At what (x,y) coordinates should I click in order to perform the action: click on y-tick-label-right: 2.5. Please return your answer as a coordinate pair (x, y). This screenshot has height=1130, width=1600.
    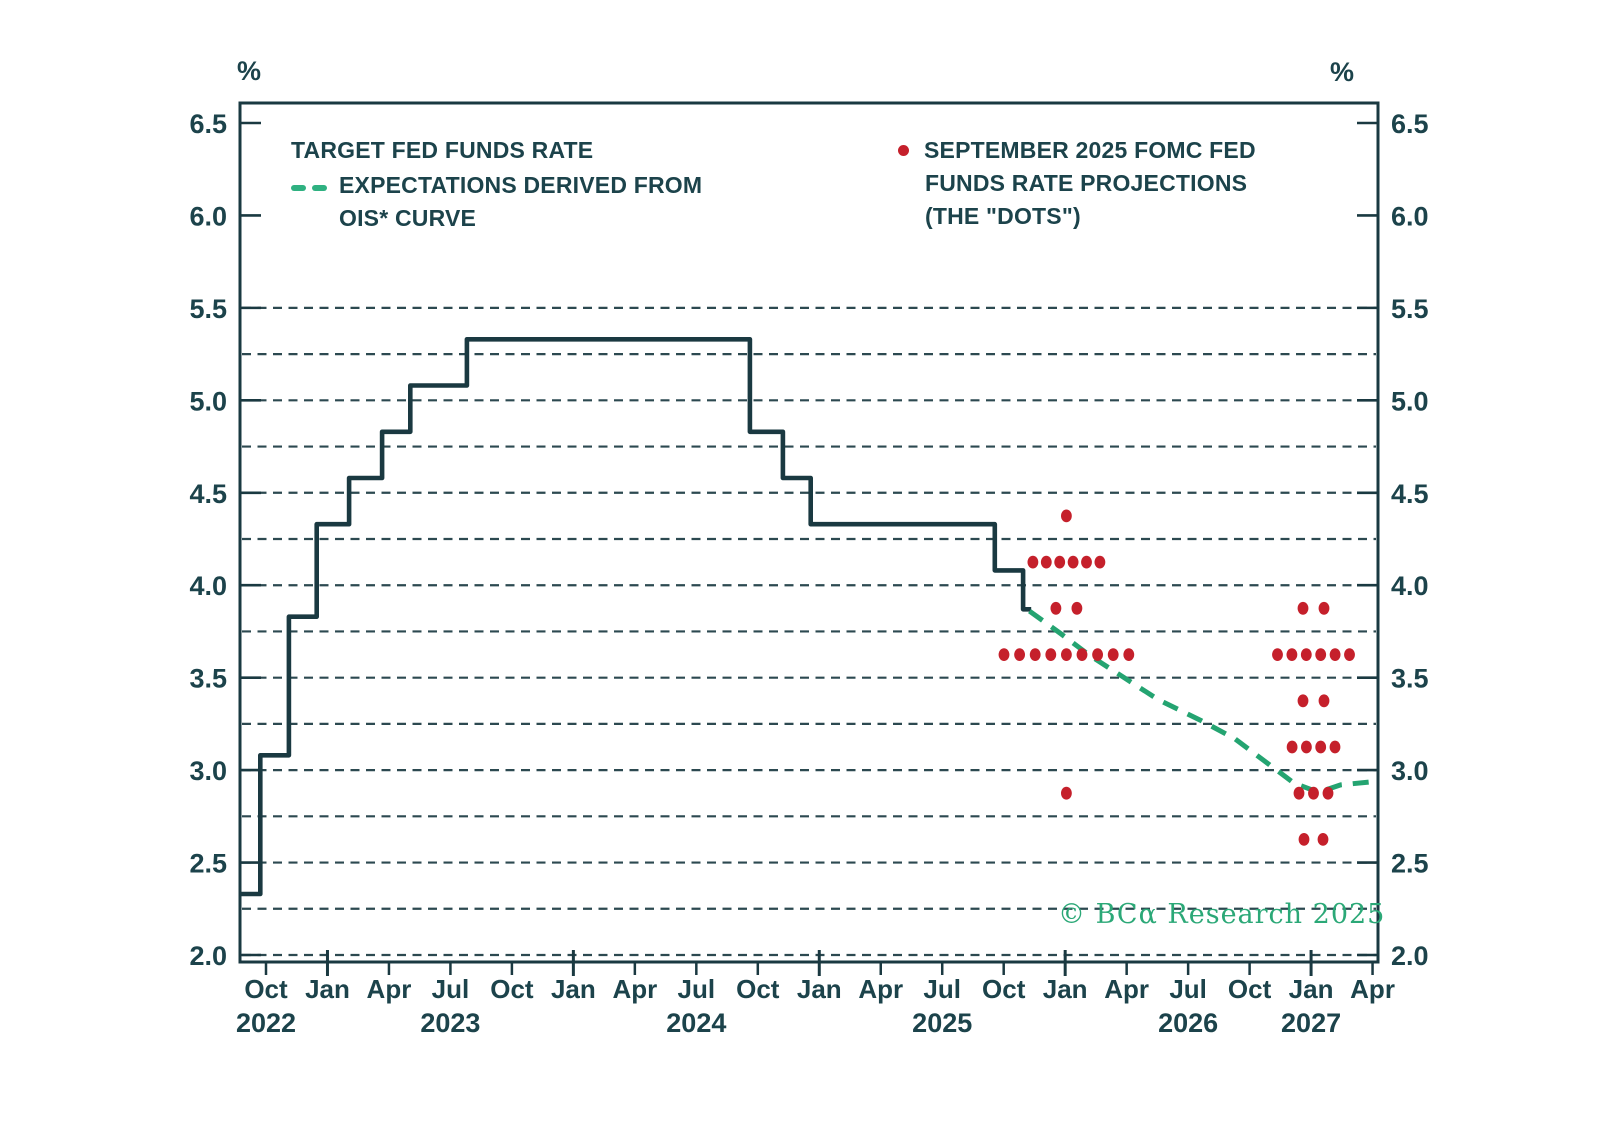
    Looking at the image, I should click on (1410, 864).